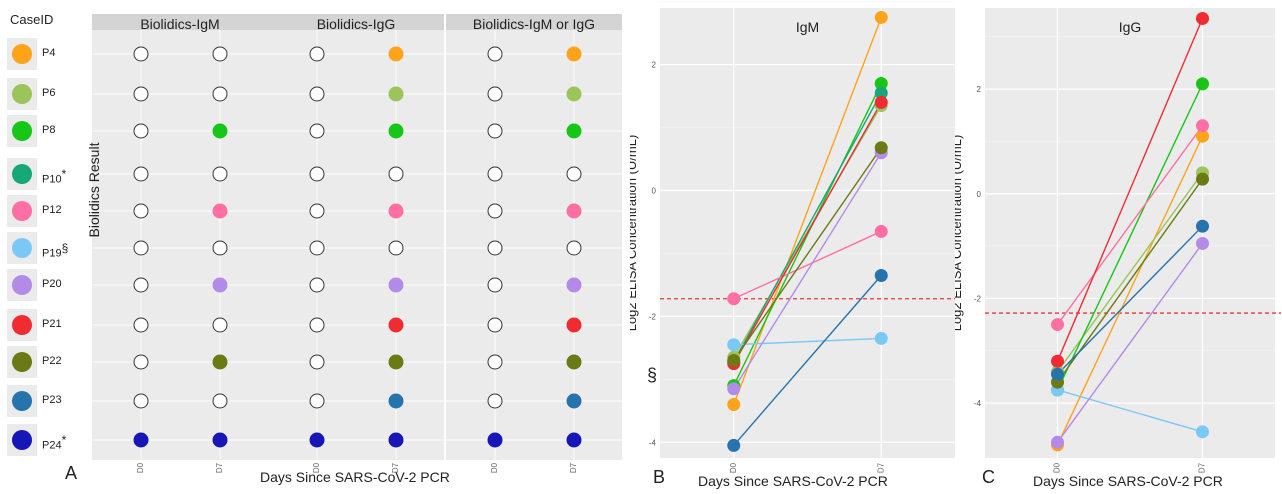  Describe the element at coordinates (880, 467) in the screenshot. I see `igm-x-tick-label: D7` at that location.